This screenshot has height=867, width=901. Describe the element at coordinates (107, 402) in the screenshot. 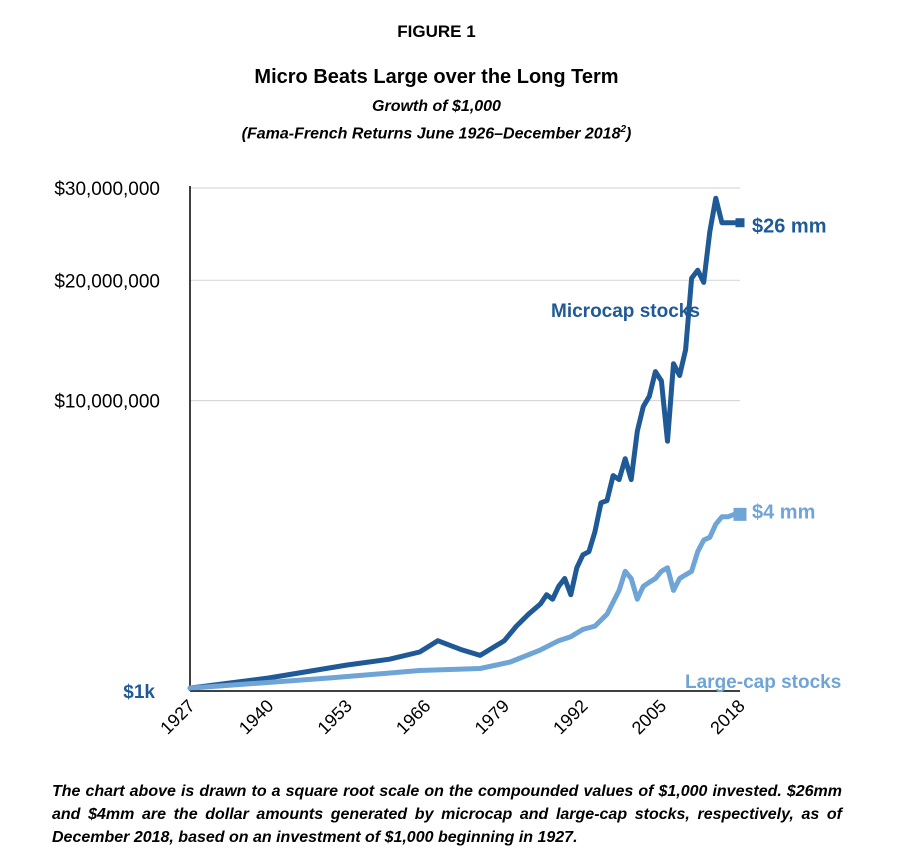

I see `y-tick-label: $10,000,000` at that location.